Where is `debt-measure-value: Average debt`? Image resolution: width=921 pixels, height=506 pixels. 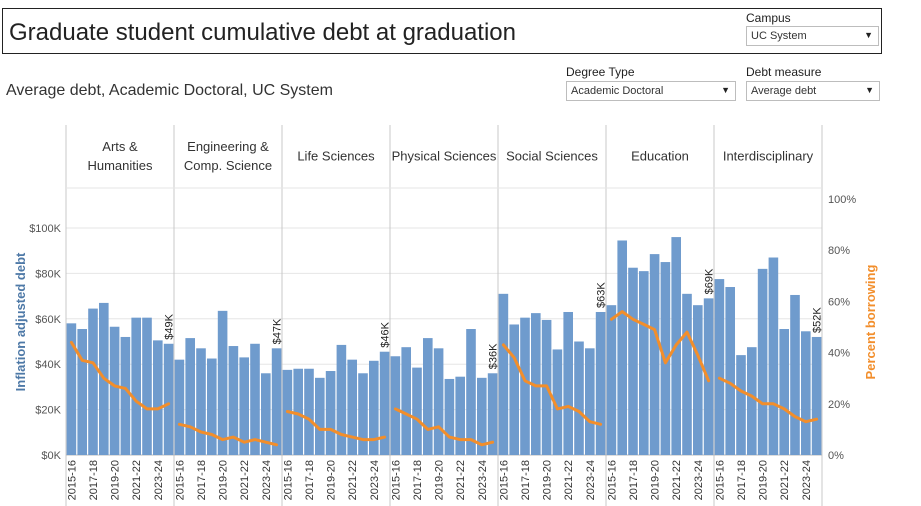 debt-measure-value: Average debt is located at coordinates (784, 91).